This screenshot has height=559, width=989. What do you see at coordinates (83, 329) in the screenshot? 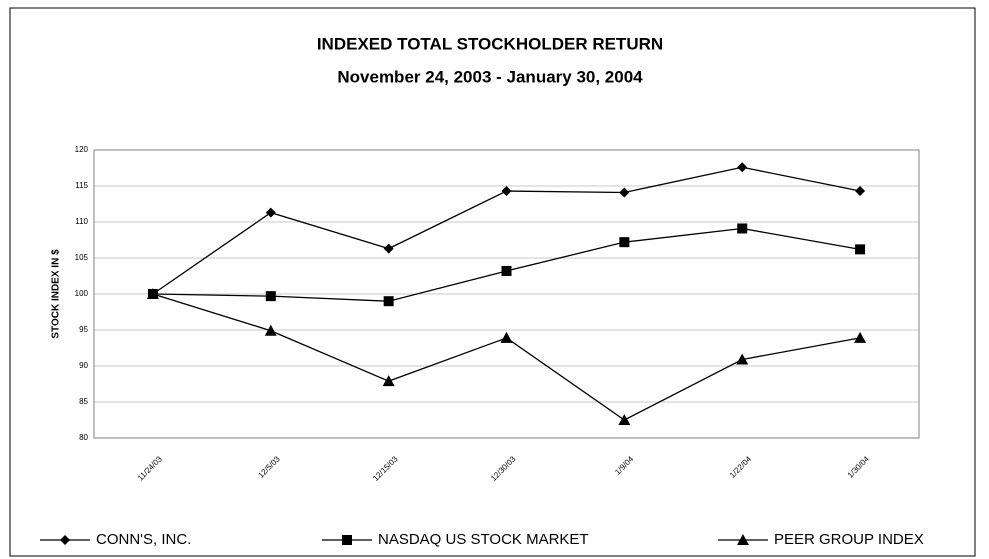
I see `y-tick-label: 95` at bounding box center [83, 329].